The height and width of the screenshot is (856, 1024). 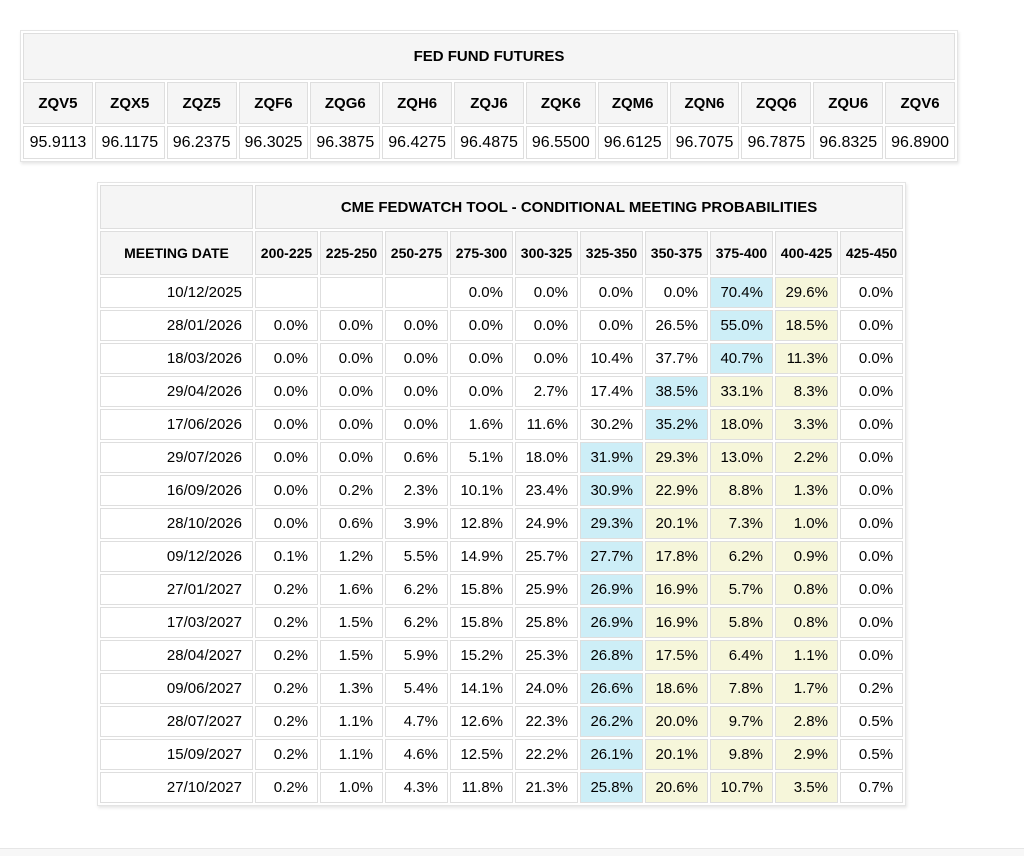 I want to click on probability-cell: 12.8%, so click(x=481, y=523).